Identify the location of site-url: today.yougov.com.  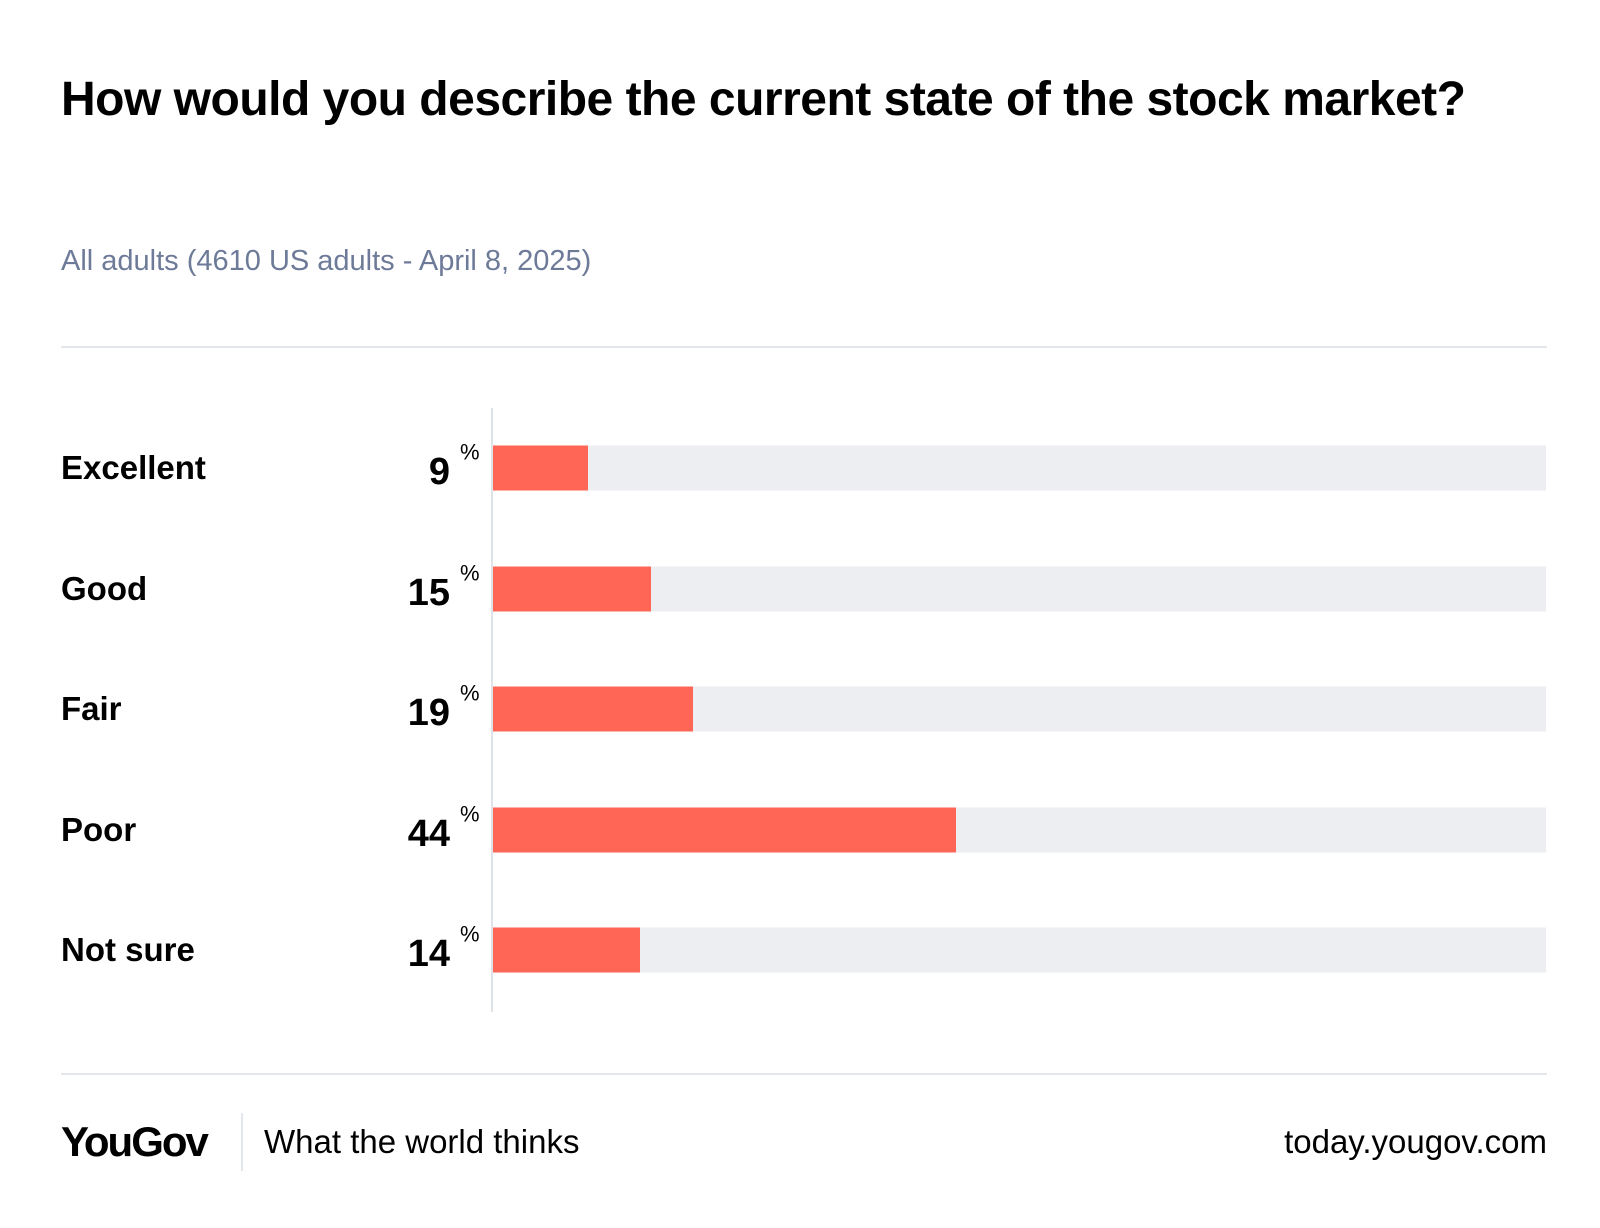
(1415, 1141).